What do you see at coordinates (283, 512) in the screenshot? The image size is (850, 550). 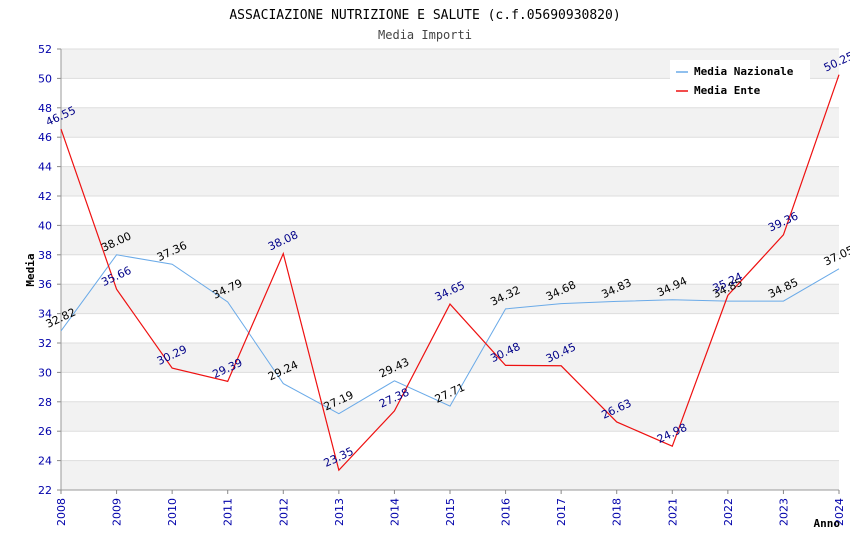 I see `x-tick-label: 2012` at bounding box center [283, 512].